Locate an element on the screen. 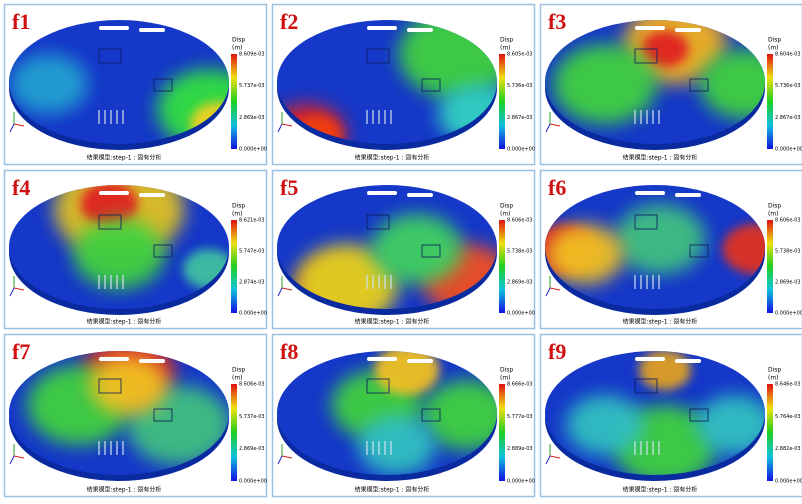 The image size is (802, 504). legend-tick-label: 2.889e-03 is located at coordinates (520, 449).